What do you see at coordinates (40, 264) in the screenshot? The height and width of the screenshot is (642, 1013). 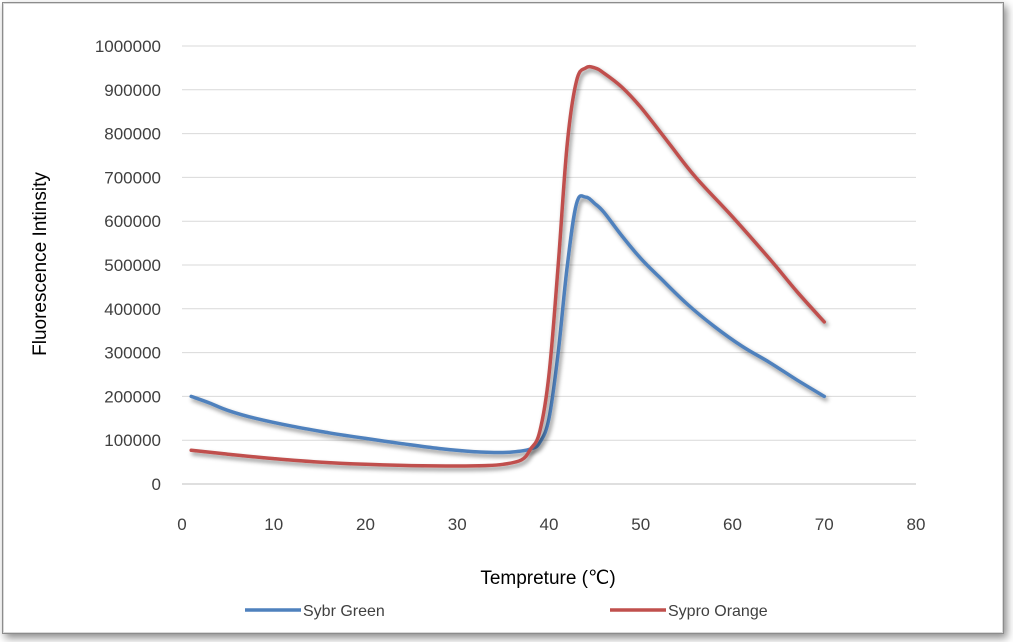 I see `y-axis-label: Fluorescence Intinsity` at bounding box center [40, 264].